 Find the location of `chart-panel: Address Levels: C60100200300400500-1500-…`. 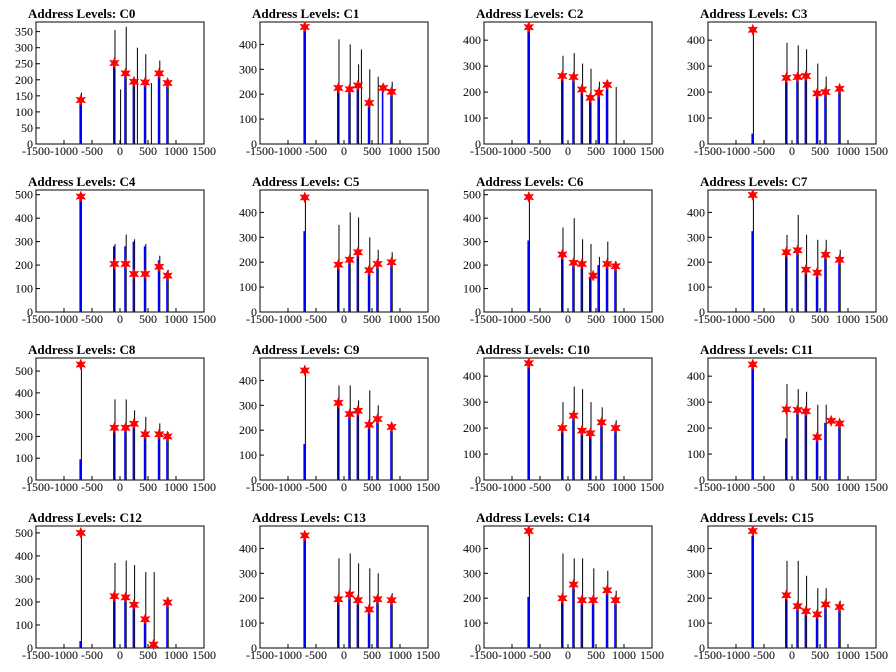

chart-panel: Address Levels: C60100200300400500-1500-… is located at coordinates (563, 250).